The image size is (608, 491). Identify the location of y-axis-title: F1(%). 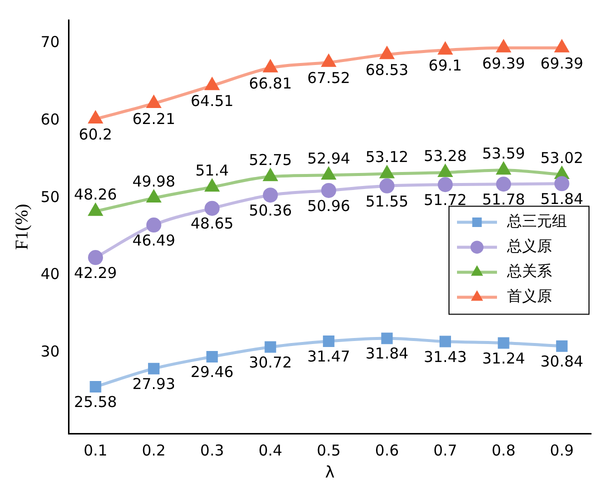
(22, 227).